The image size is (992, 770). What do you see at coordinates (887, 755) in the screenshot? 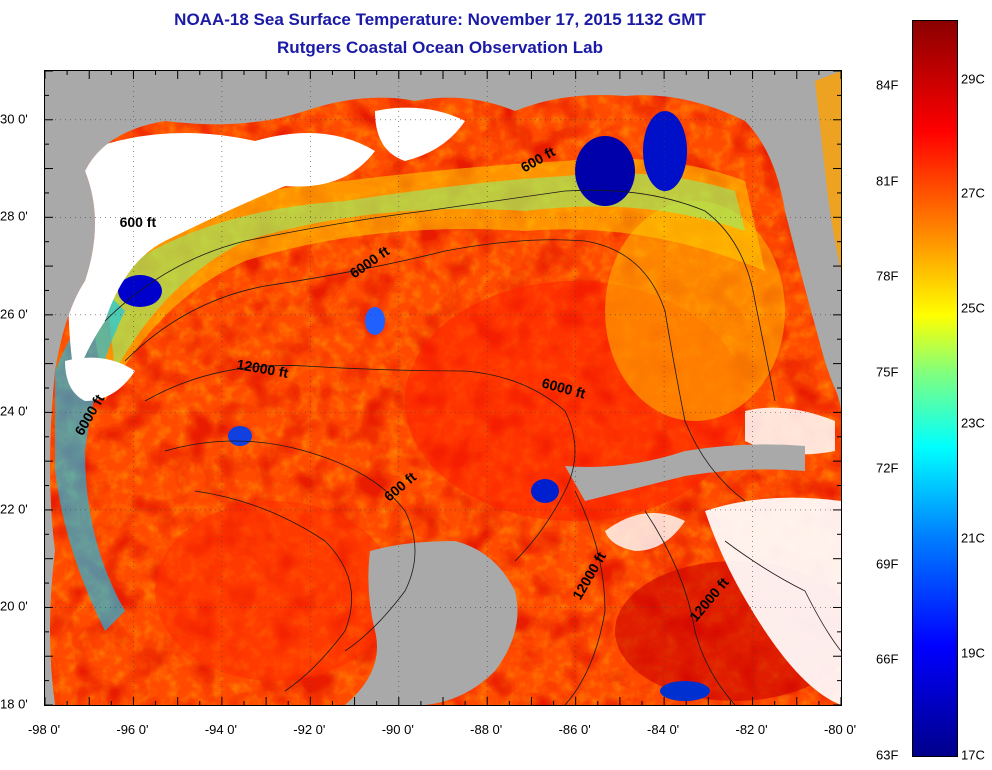
I see `colorbar-f-label: 63F` at bounding box center [887, 755].